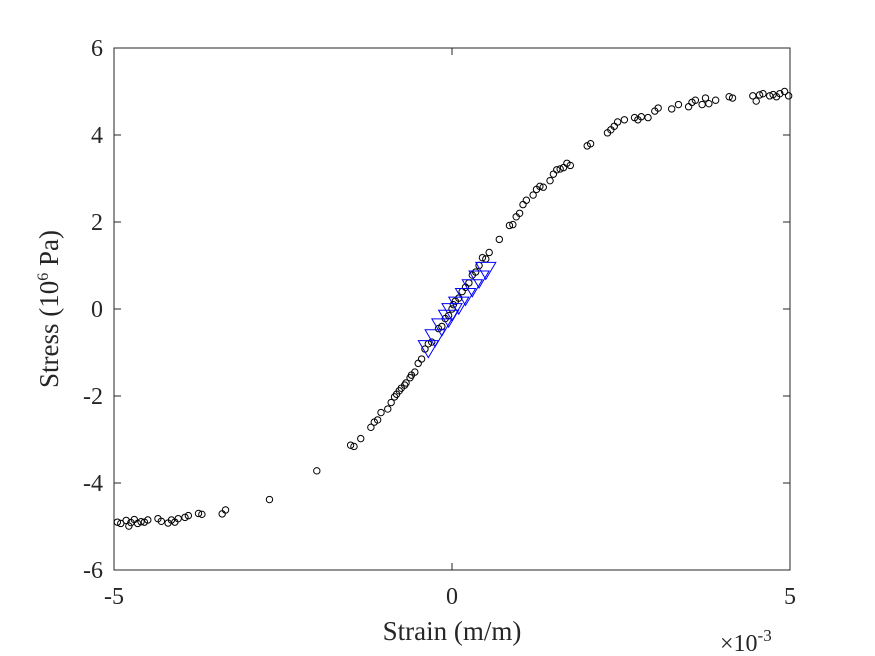 This screenshot has height=656, width=875. What do you see at coordinates (97, 310) in the screenshot?
I see `y-tick-label: 0` at bounding box center [97, 310].